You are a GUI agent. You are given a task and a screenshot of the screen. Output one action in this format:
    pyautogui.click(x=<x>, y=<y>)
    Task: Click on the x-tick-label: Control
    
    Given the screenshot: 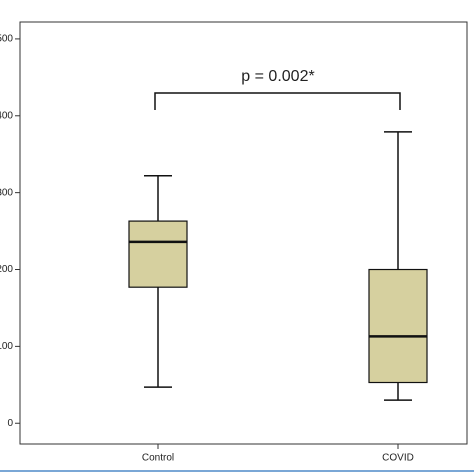 What is the action you would take?
    pyautogui.click(x=158, y=458)
    